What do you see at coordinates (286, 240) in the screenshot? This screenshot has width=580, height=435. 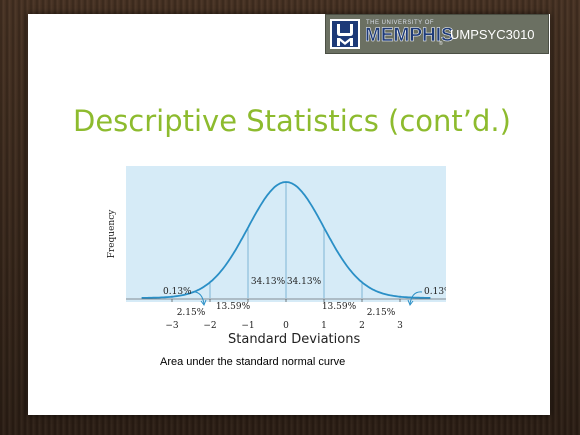 I see `normal-curve-line` at bounding box center [286, 240].